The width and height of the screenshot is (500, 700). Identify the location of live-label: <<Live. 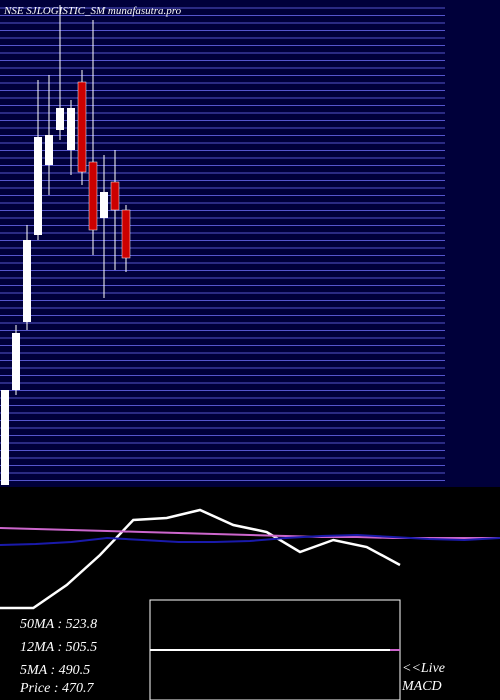
(423, 668).